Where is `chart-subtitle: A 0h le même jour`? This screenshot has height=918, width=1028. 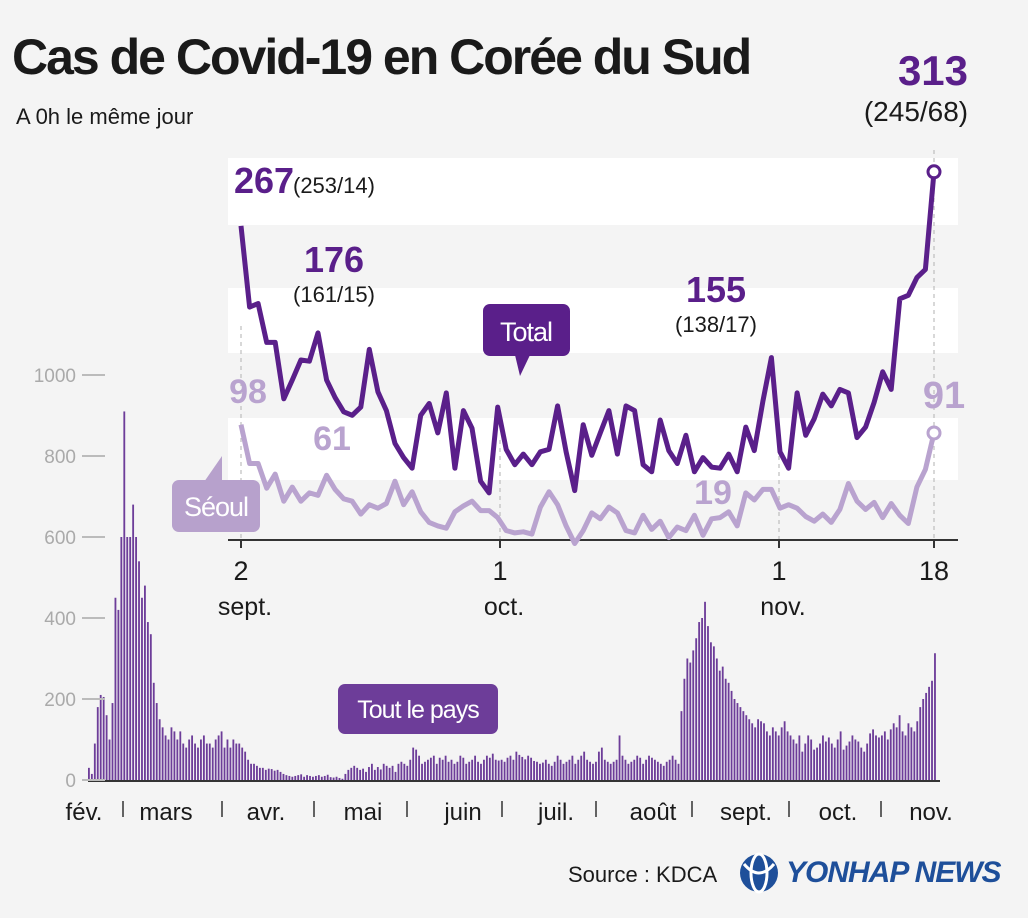
chart-subtitle: A 0h le même jour is located at coordinates (105, 116).